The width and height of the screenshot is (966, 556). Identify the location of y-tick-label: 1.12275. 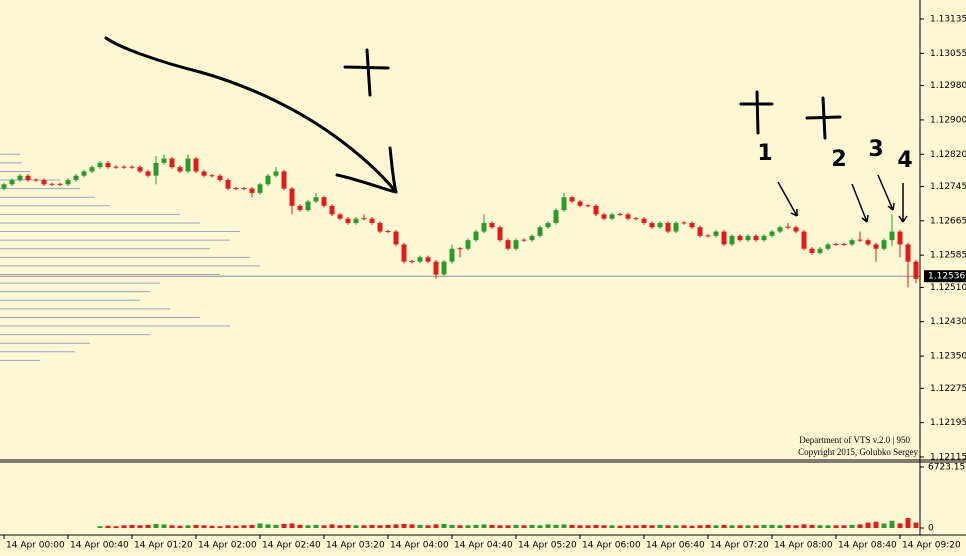
(948, 389).